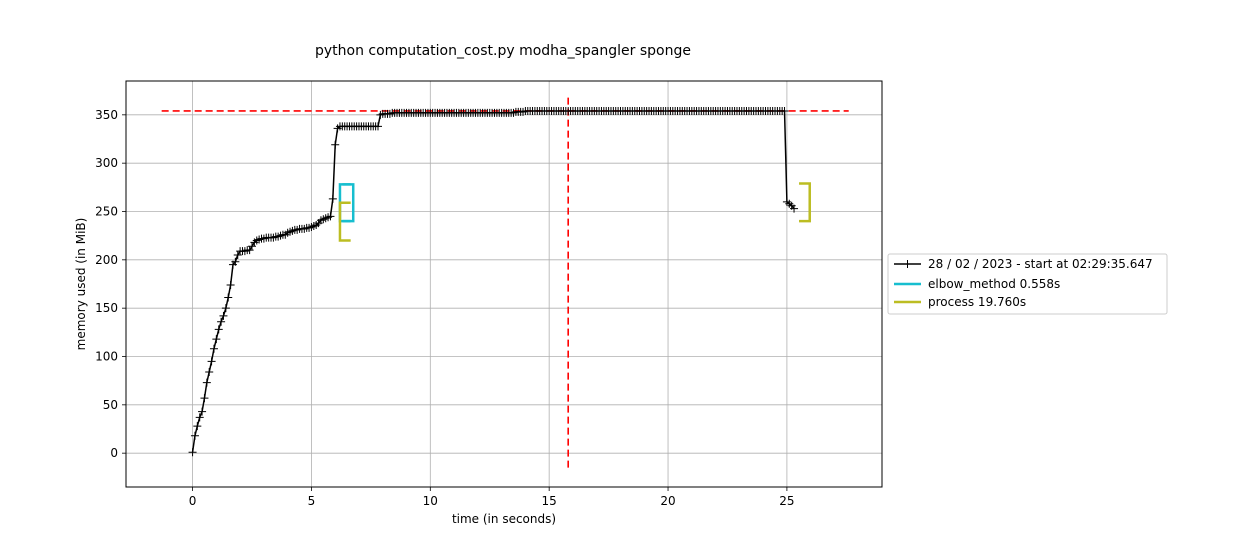 The image size is (1260, 540). I want to click on legend-box, so click(1027, 284).